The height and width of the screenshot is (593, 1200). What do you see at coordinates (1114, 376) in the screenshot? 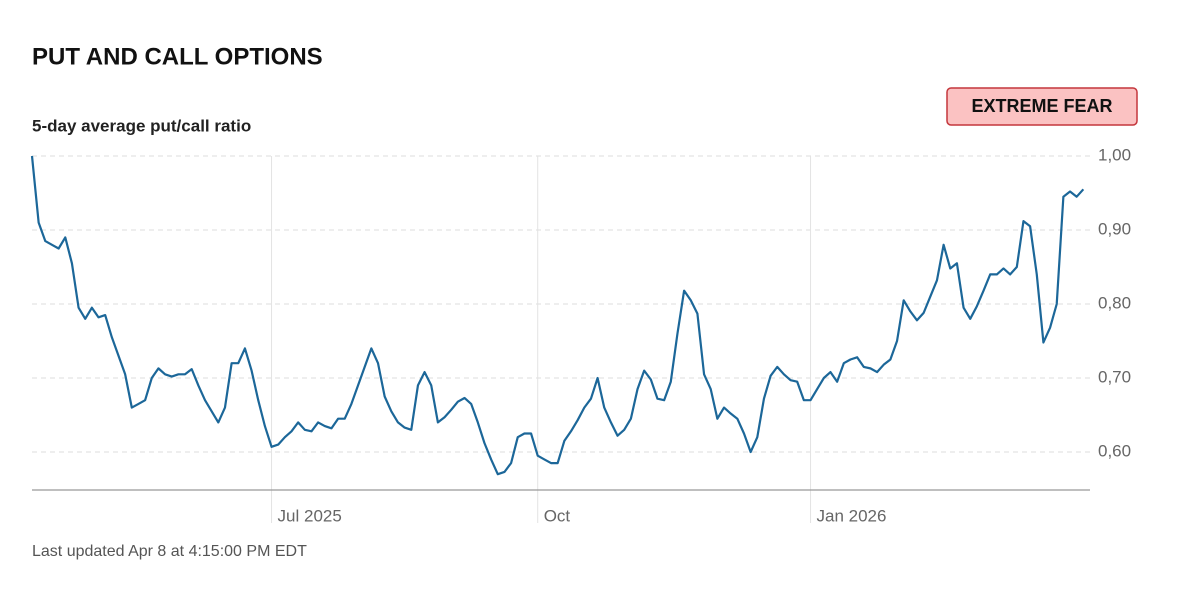
I see `y-tick-label: 0,70` at bounding box center [1114, 376].